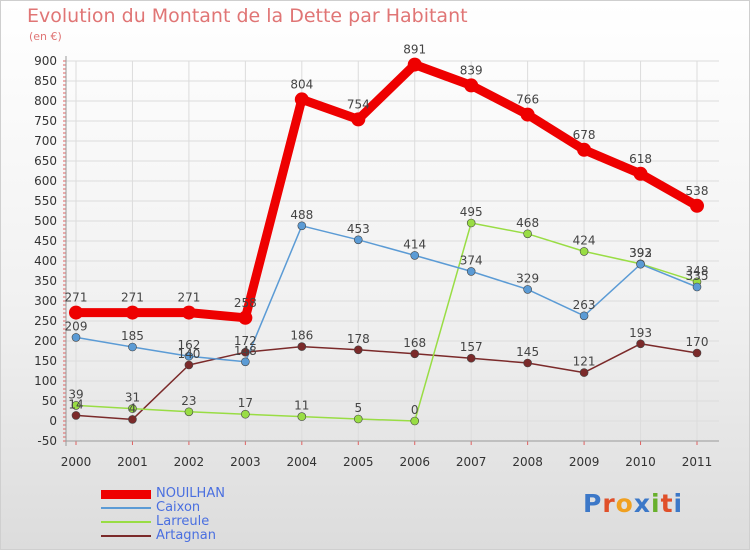  Describe the element at coordinates (133, 408) in the screenshot. I see `data-label-artagnan: 4` at that location.